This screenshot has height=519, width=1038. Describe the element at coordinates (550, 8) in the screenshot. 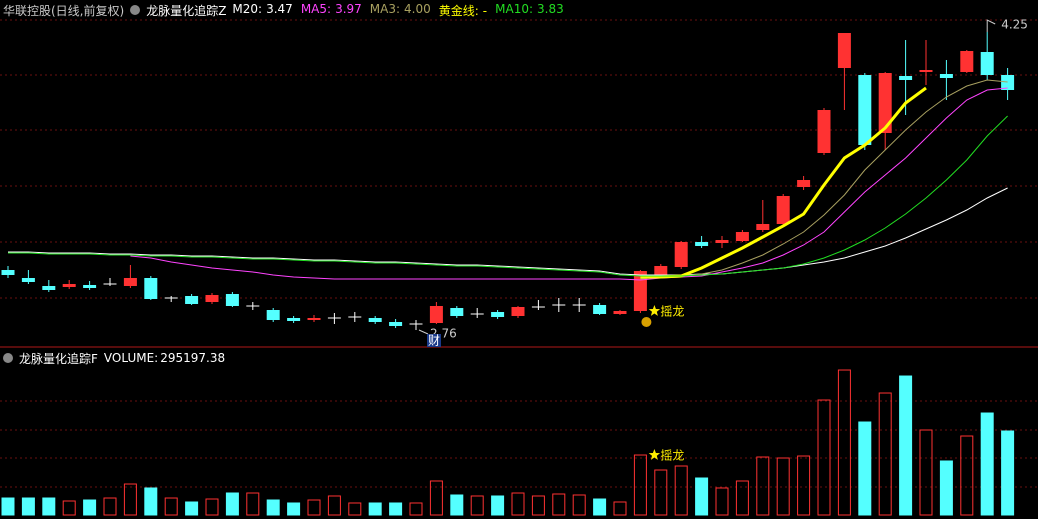

I see `legend-value: 3.83` at that location.